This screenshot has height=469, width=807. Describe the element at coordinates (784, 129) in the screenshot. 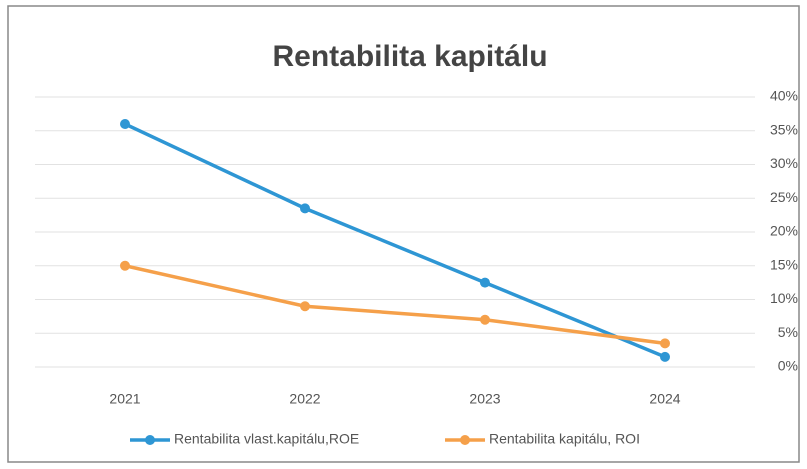

I see `y-tick-label: 35%` at that location.